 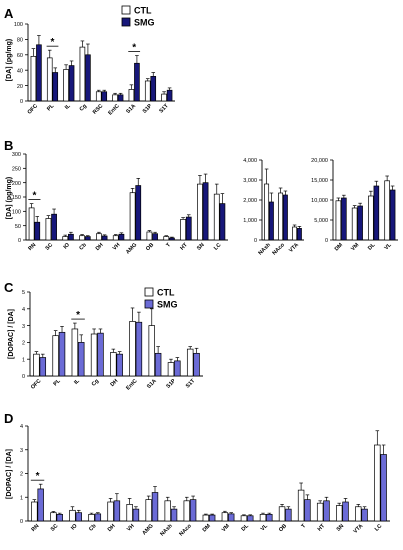 What do you see at coordinates (283, 528) in the screenshot?
I see `x-tick-label: OB` at bounding box center [283, 528].